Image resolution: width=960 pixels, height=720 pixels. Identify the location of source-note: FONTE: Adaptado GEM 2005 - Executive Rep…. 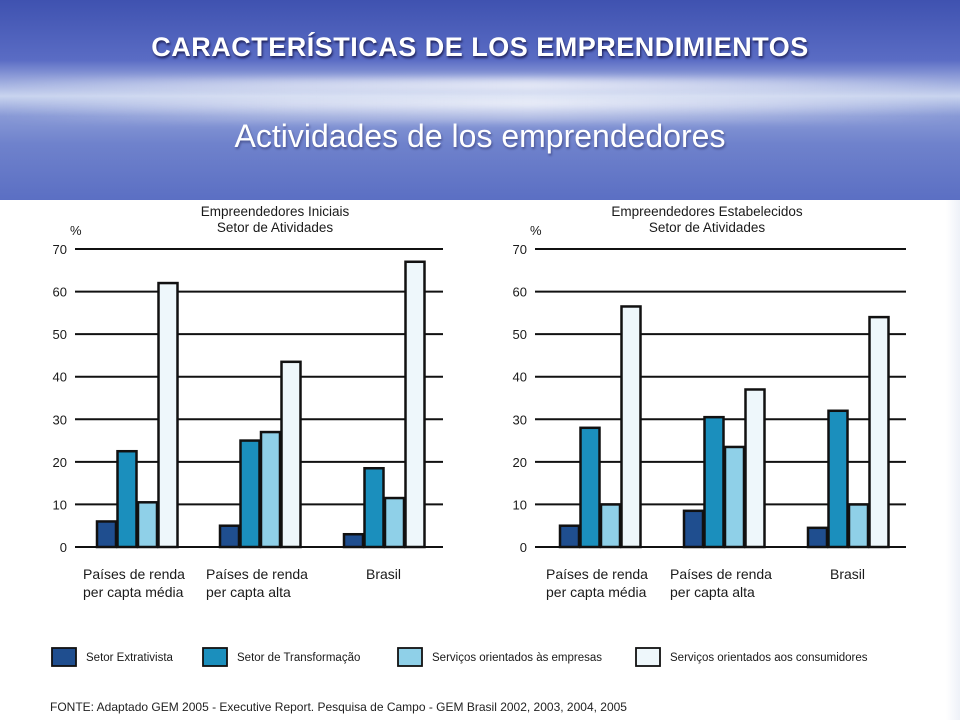
(338, 707).